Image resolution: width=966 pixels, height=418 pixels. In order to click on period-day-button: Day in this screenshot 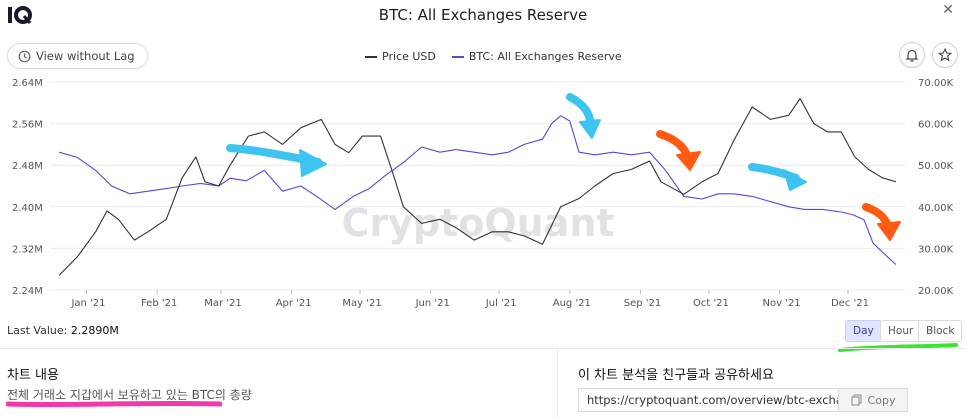, I will do `click(863, 331)`.